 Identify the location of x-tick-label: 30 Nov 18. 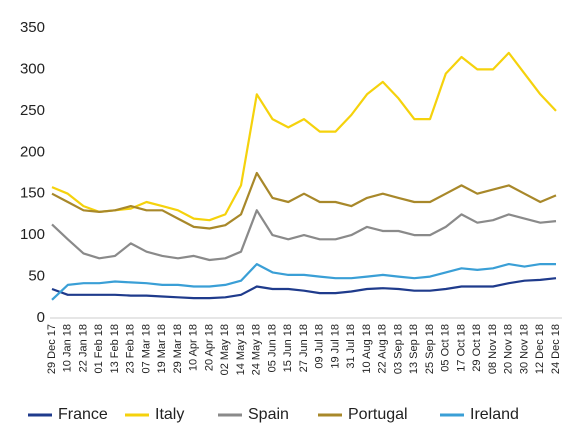
(524, 349).